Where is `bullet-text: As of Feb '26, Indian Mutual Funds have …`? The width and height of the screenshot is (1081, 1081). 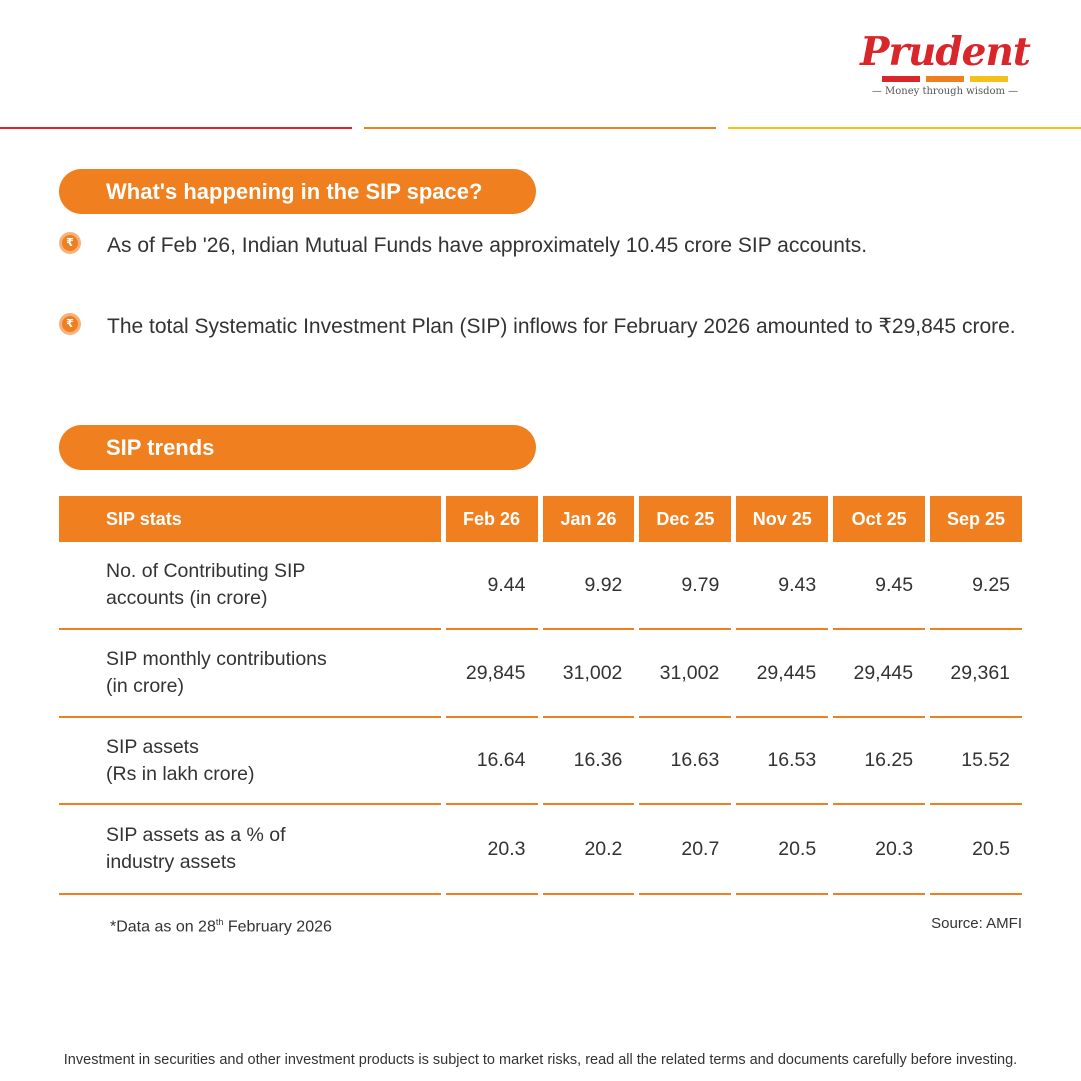 bullet-text: As of Feb '26, Indian Mutual Funds have … is located at coordinates (487, 245).